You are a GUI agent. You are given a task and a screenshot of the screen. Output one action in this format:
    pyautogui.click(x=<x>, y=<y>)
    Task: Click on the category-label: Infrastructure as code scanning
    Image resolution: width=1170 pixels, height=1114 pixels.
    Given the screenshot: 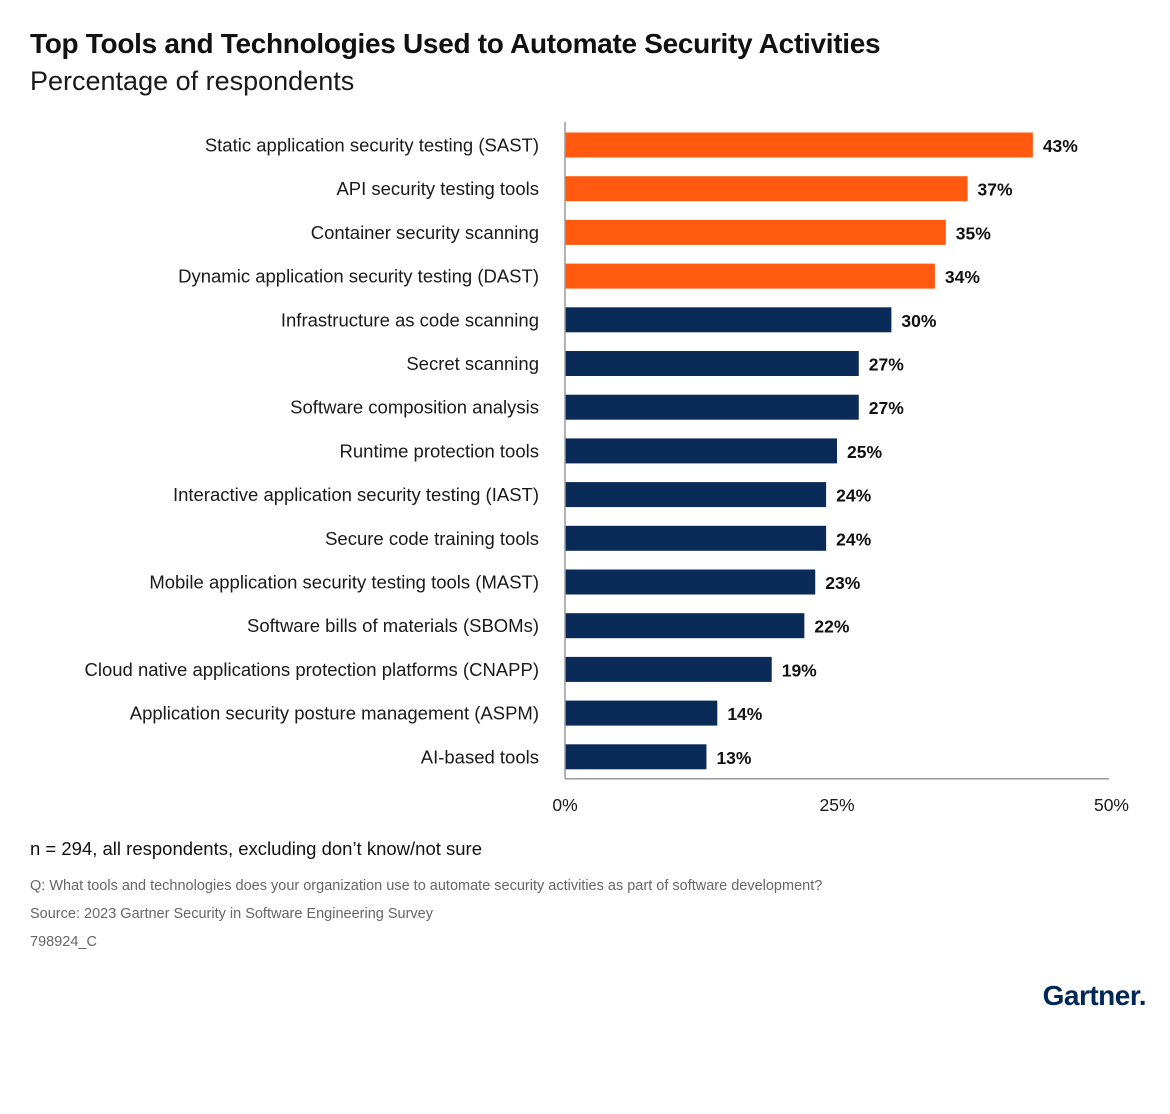 What is the action you would take?
    pyautogui.click(x=410, y=319)
    